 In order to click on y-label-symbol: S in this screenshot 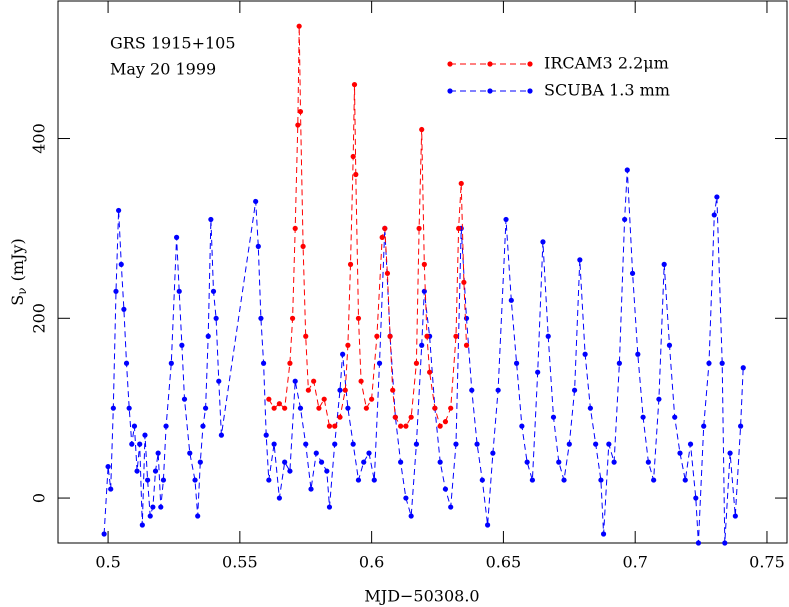, I will do `click(17, 300)`.